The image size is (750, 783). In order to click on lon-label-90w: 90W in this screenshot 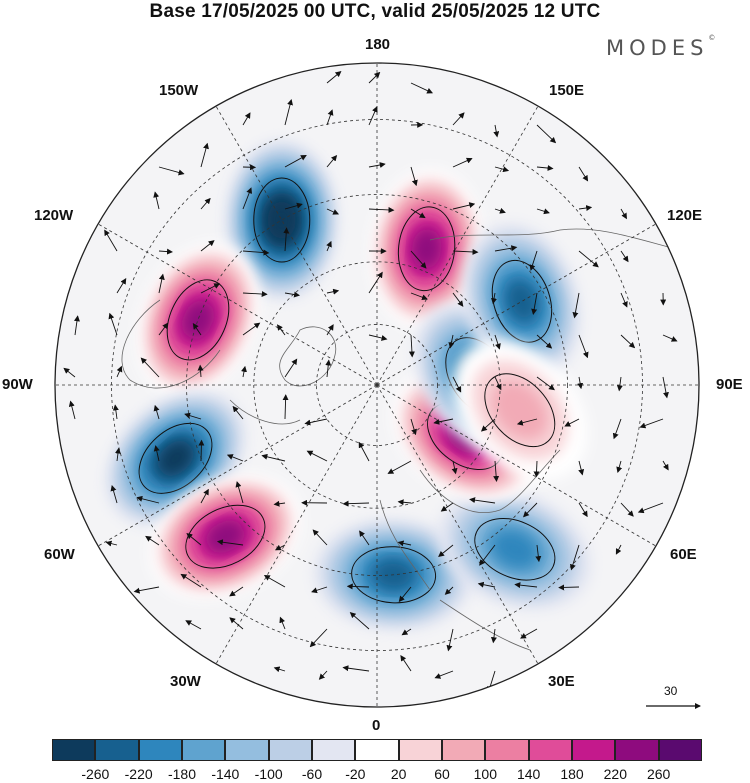, I will do `click(17, 384)`.